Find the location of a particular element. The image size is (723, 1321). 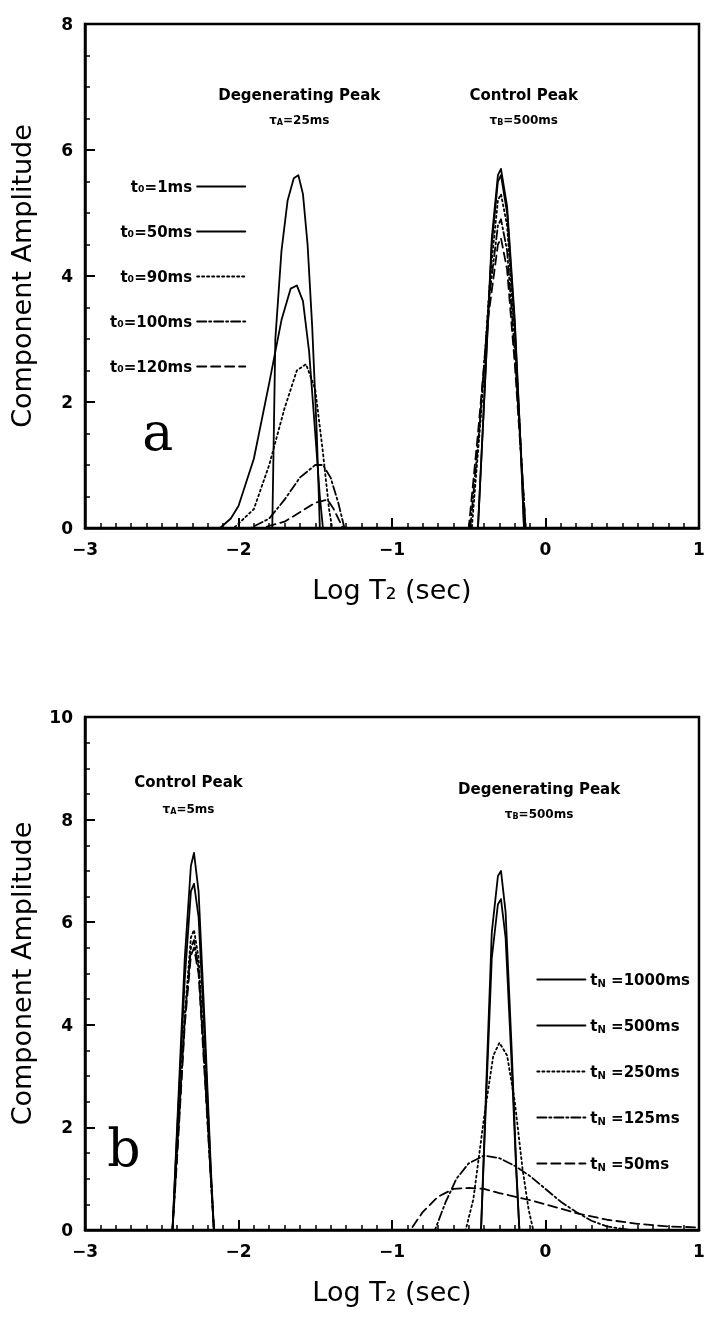

annotation: τA=5ms is located at coordinates (188, 809).